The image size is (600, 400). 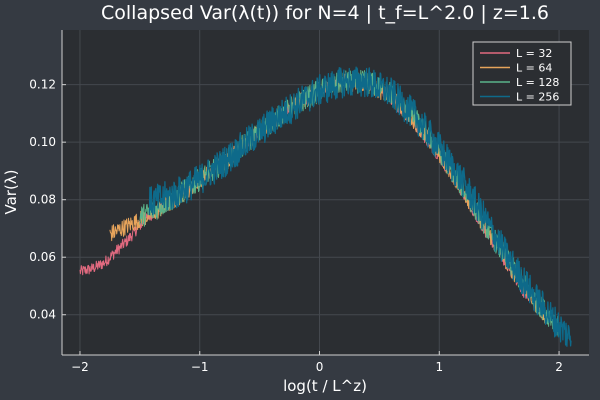 I want to click on legend: L = 32 L = 64L = 128 L = 256, so click(x=522, y=73).